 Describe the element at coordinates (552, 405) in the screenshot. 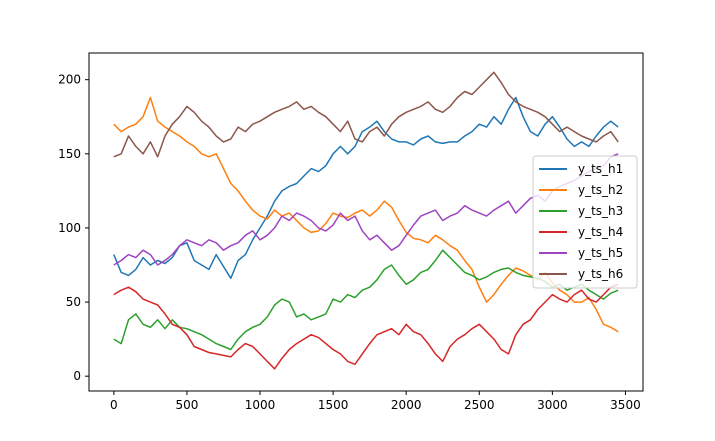

I see `x-tick-label: 3000` at that location.